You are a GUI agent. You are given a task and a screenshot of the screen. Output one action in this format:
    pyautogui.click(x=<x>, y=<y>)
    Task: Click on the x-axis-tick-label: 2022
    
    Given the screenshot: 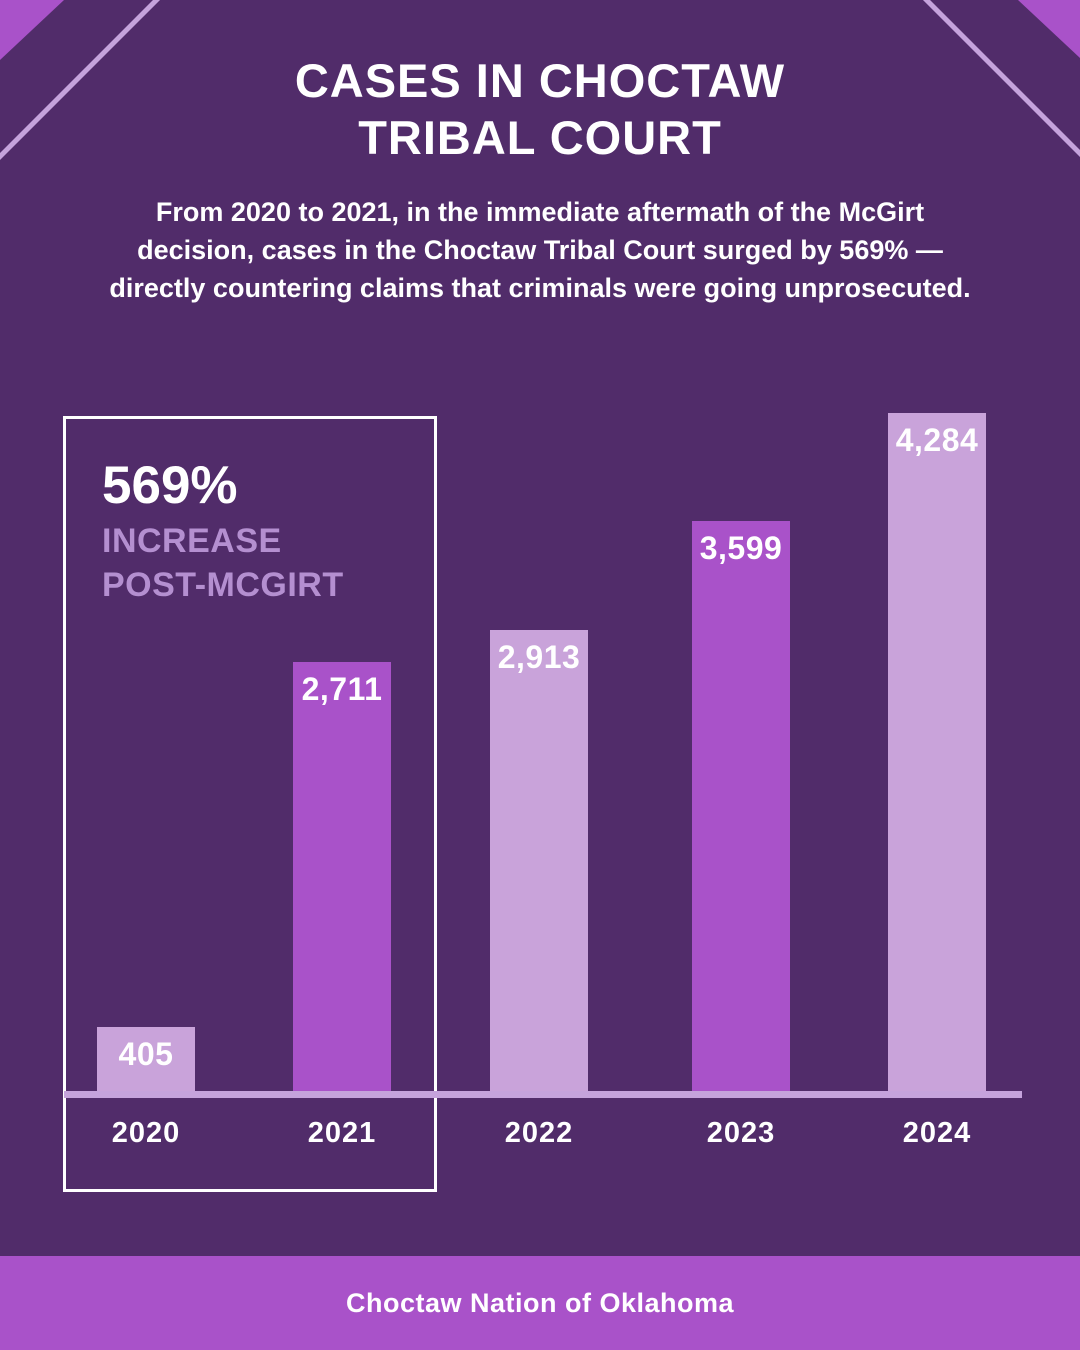 What is the action you would take?
    pyautogui.click(x=539, y=1133)
    